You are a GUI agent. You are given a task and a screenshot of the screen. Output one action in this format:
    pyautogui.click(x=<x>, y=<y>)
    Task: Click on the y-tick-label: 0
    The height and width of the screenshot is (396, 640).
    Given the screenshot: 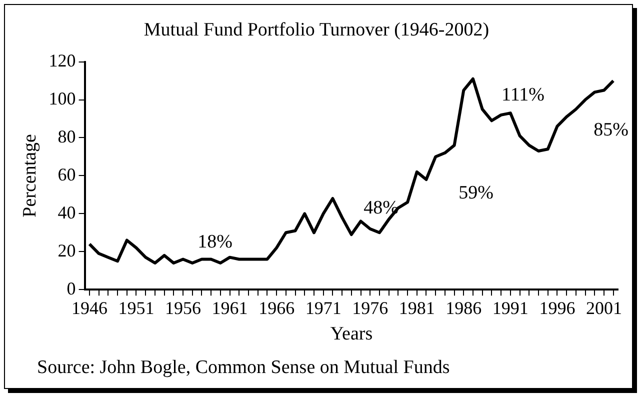 What is the action you would take?
    pyautogui.click(x=71, y=288)
    